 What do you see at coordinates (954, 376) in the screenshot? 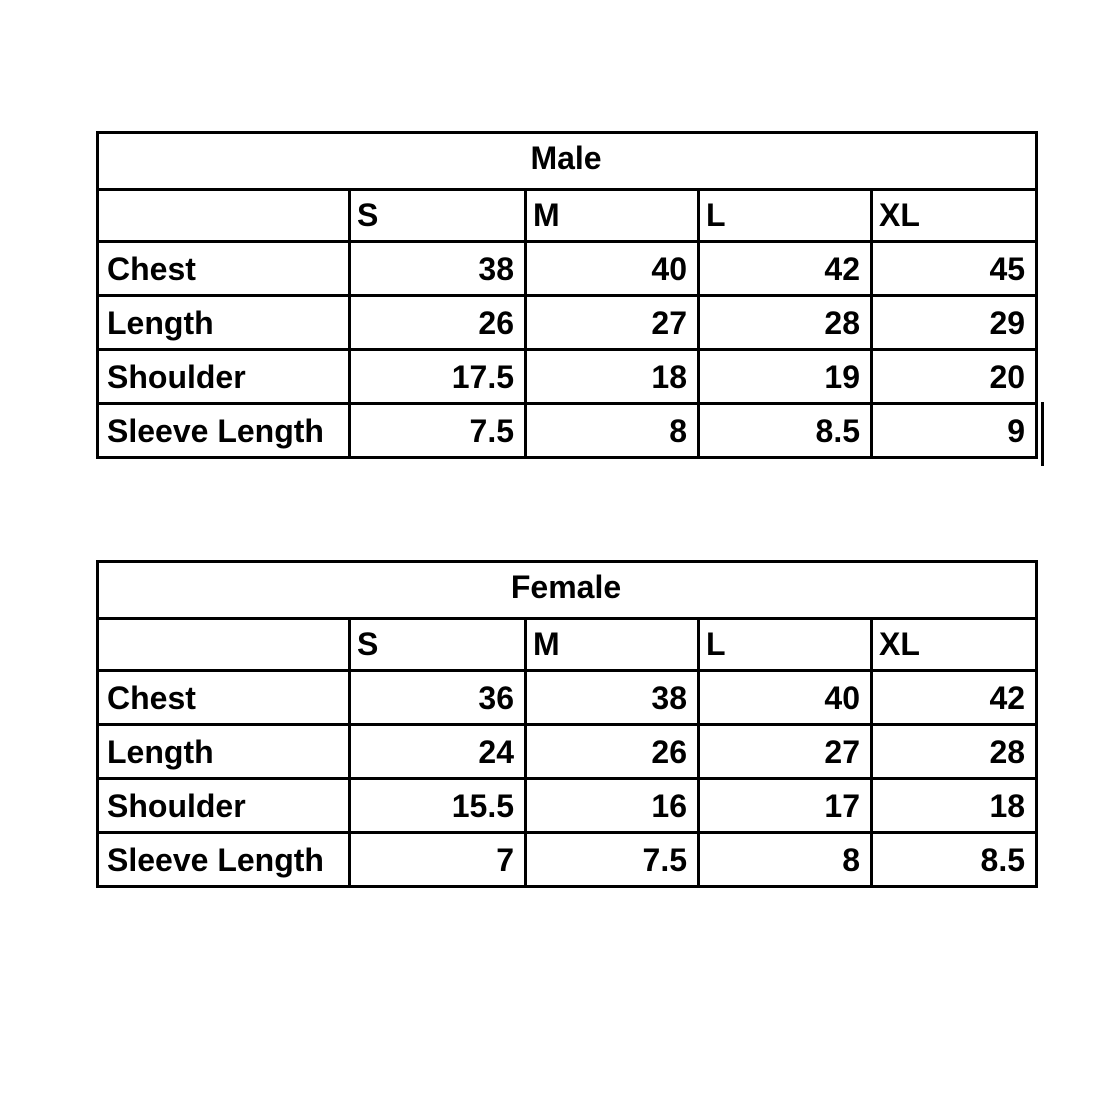
I see `value-cell: 20` at bounding box center [954, 376].